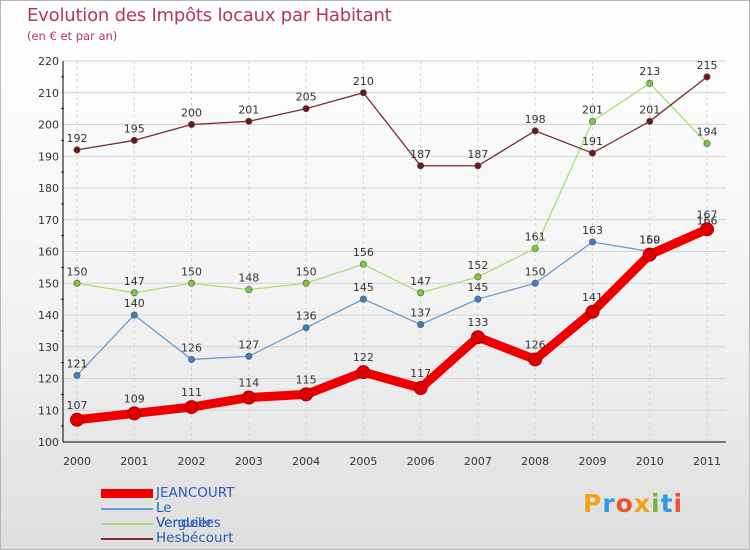  Describe the element at coordinates (48, 379) in the screenshot. I see `y-tick-label: 120` at that location.